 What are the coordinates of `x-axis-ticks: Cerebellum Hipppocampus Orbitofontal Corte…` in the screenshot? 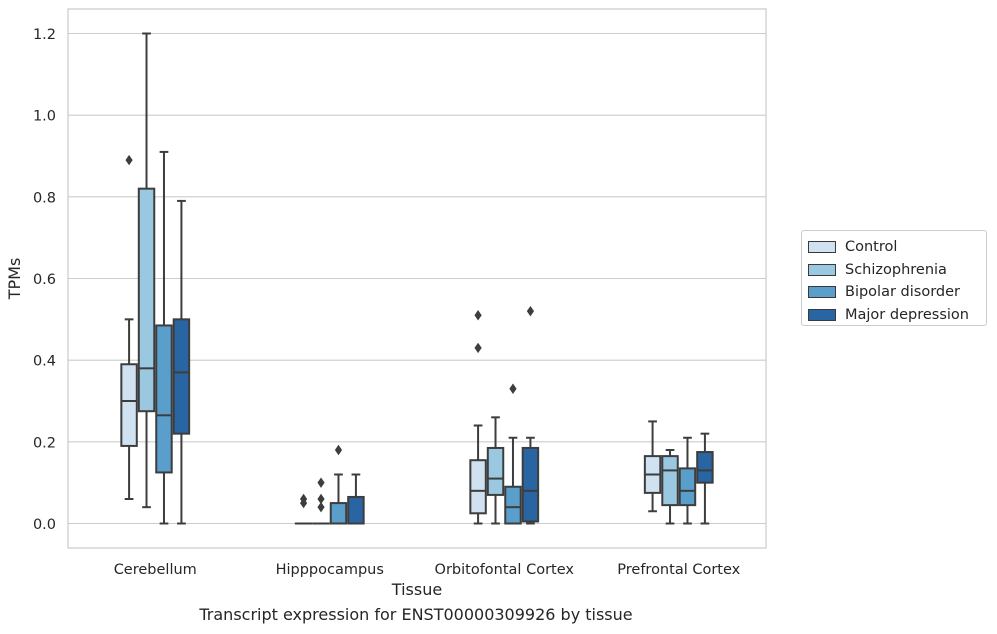 It's located at (427, 570).